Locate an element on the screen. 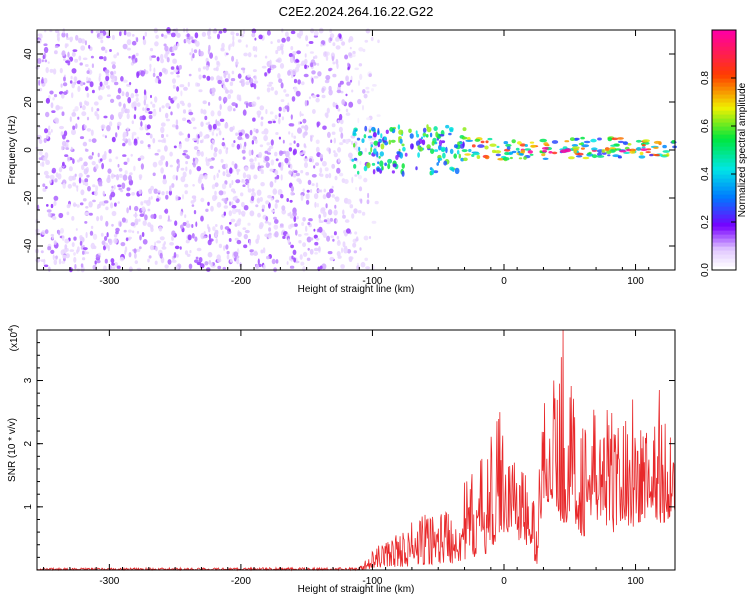 The height and width of the screenshot is (605, 750). colorbar-label: Normalized spectral amplitude is located at coordinates (742, 149).